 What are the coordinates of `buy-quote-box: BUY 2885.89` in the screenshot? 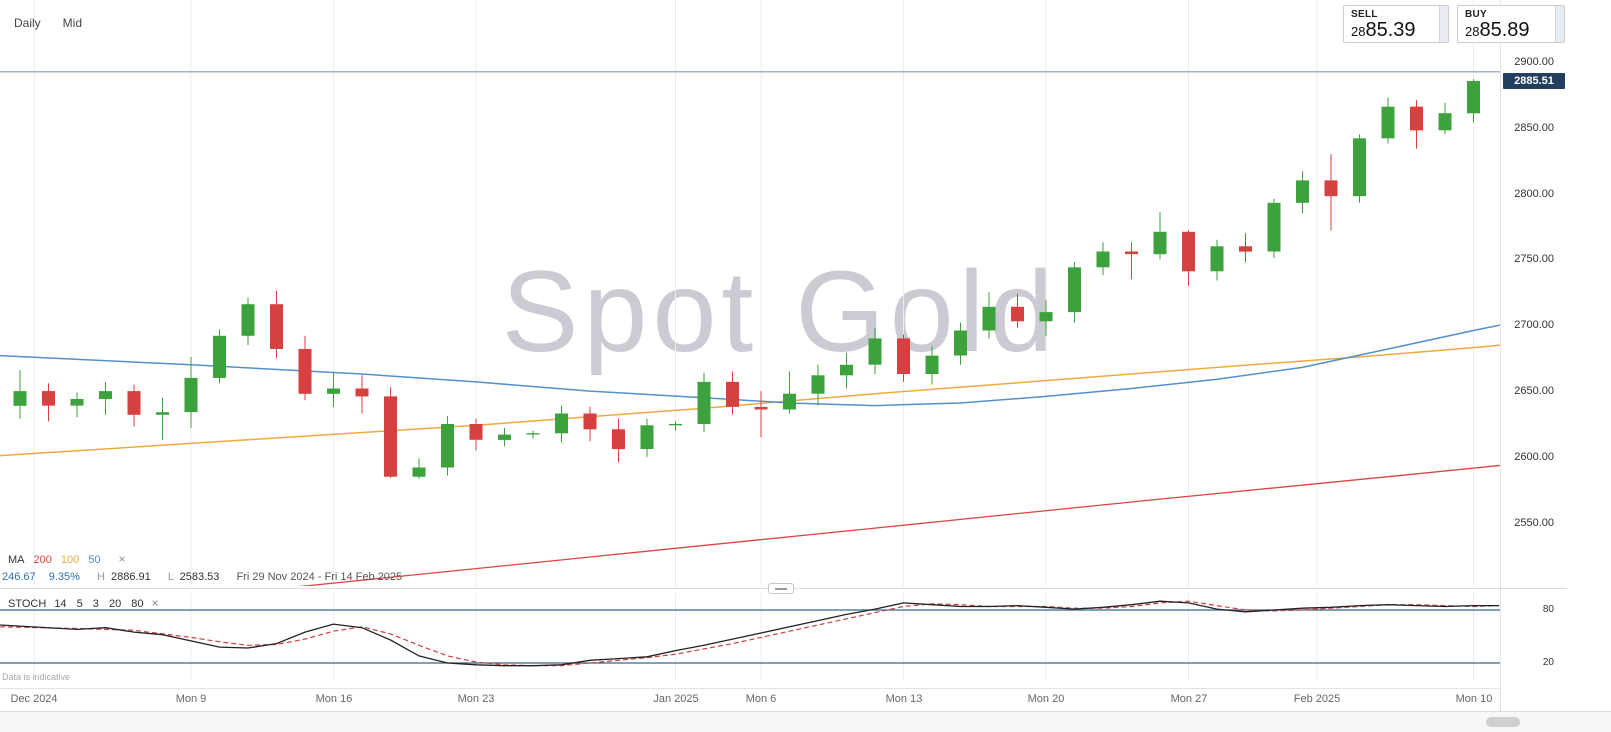 It's located at (1511, 24).